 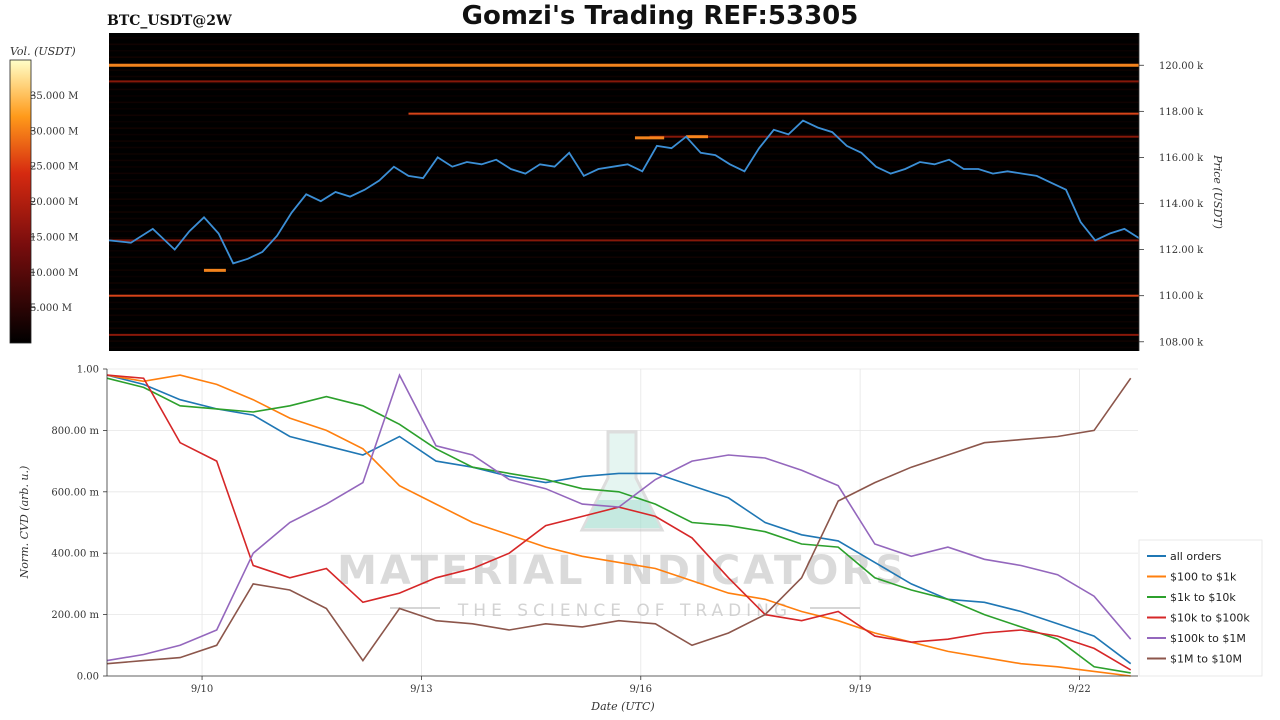 I want to click on legend-box, so click(x=1200, y=608).